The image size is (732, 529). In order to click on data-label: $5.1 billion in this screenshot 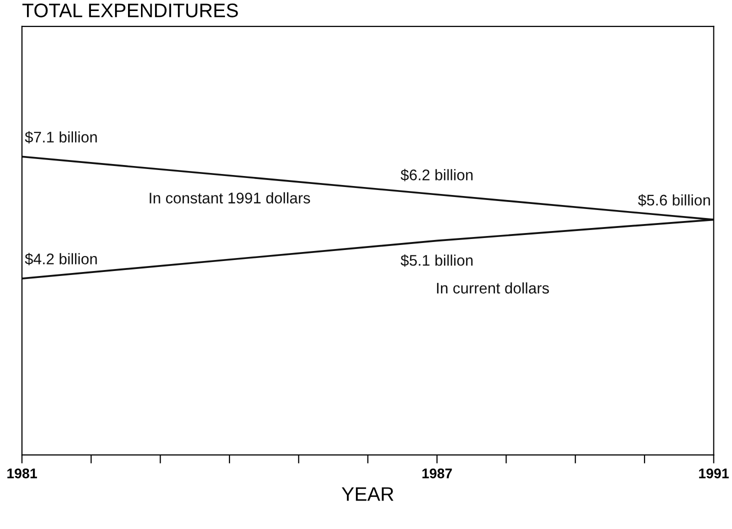, I will do `click(436, 260)`.